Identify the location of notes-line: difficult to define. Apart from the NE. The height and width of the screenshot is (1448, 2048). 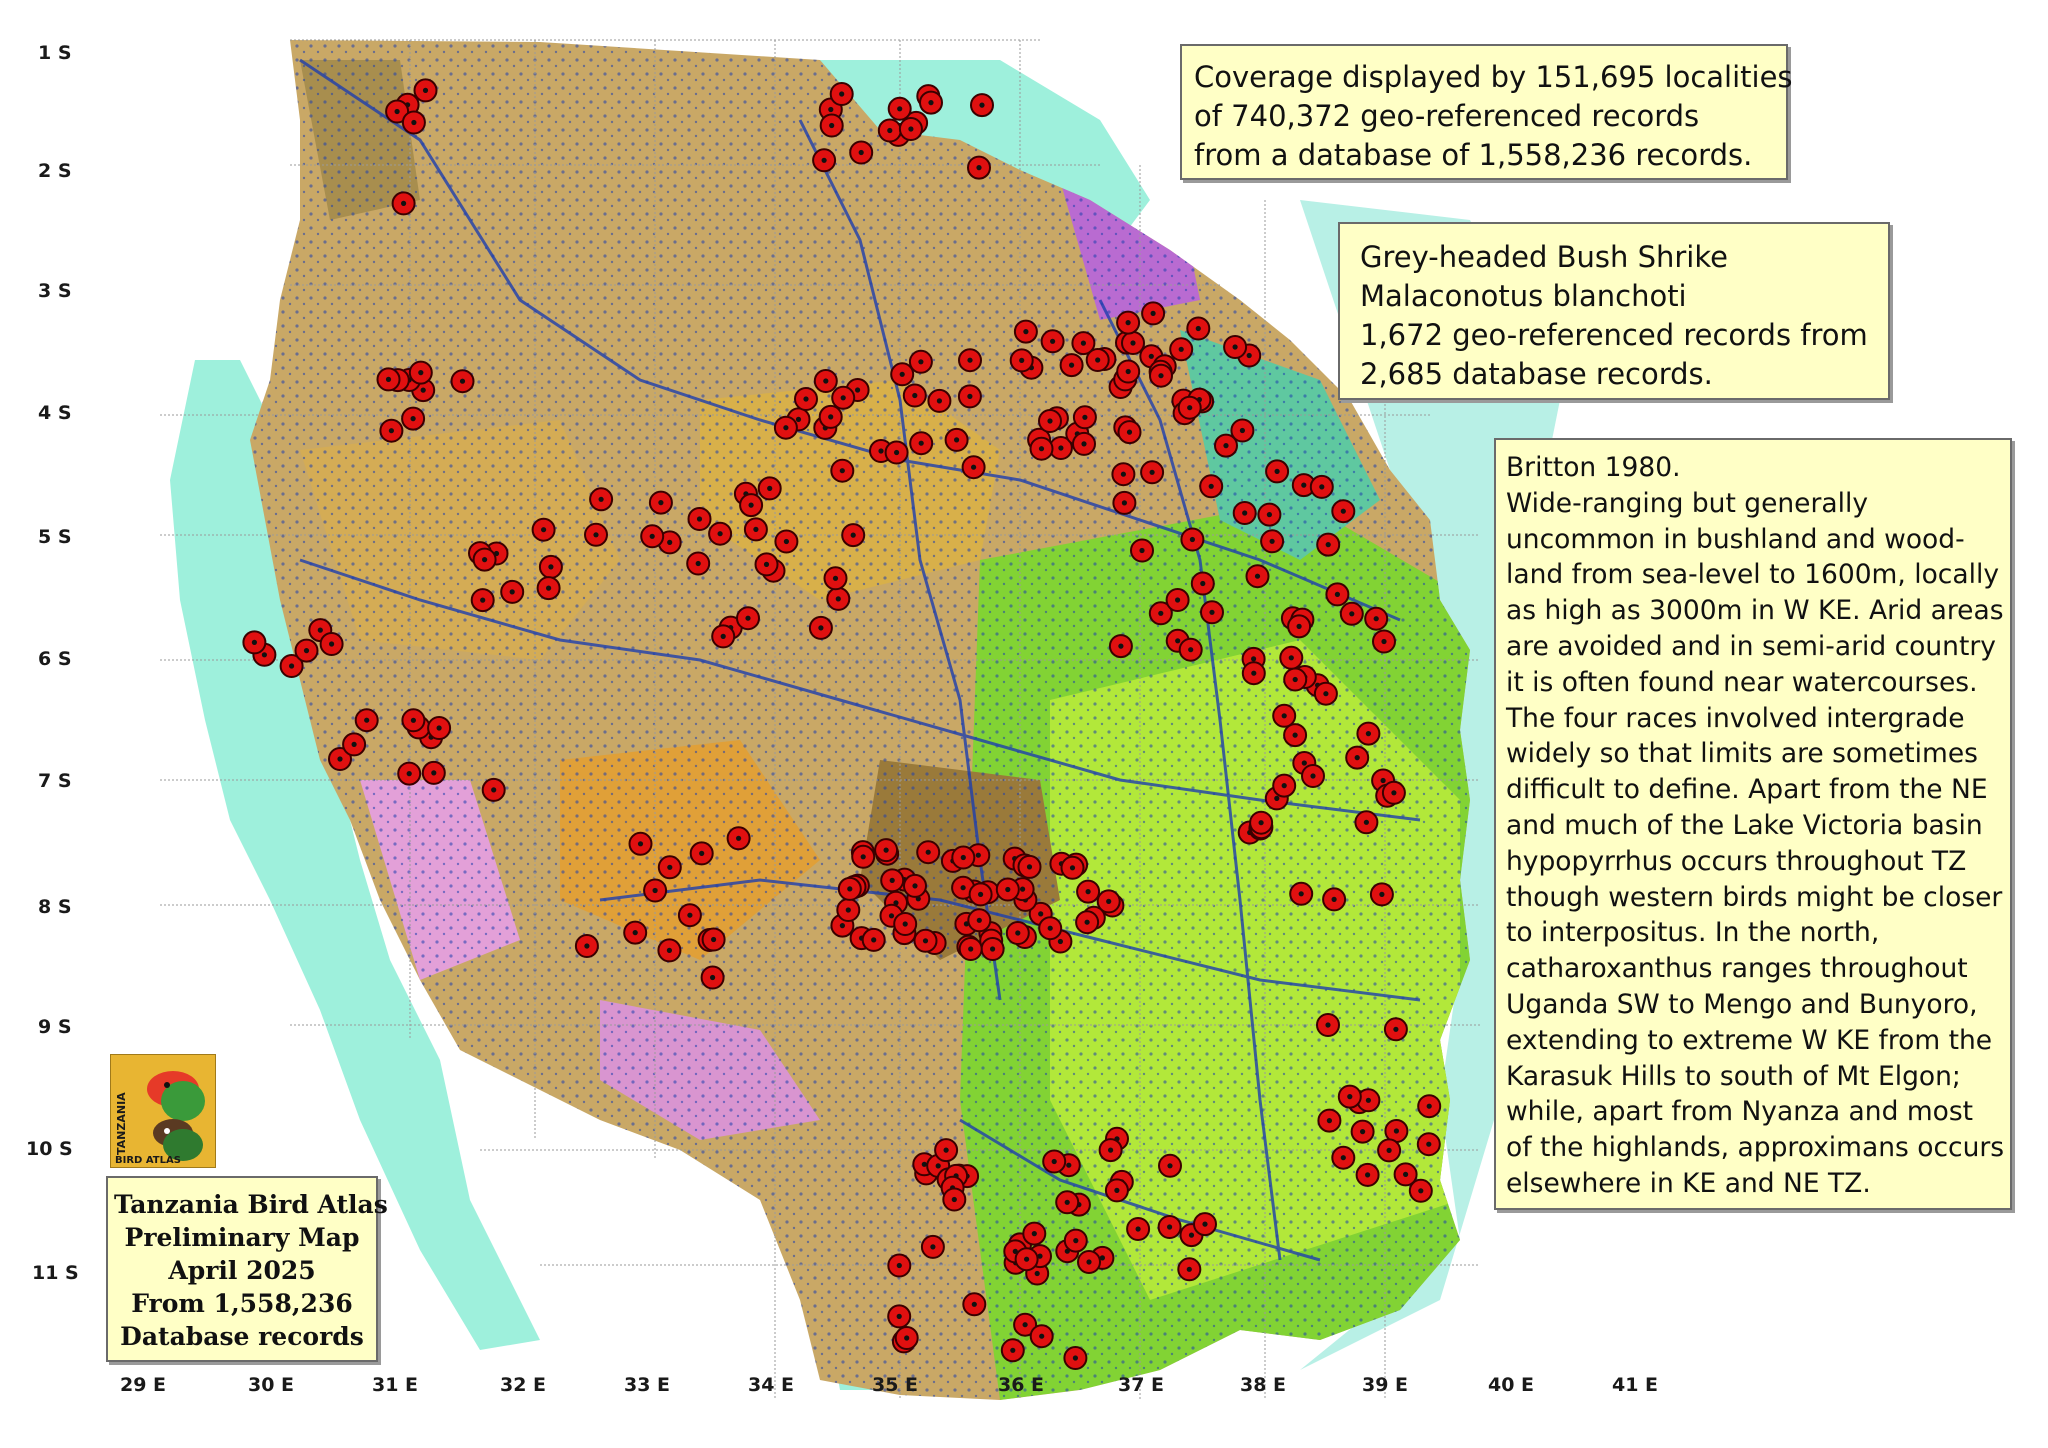
(1747, 790).